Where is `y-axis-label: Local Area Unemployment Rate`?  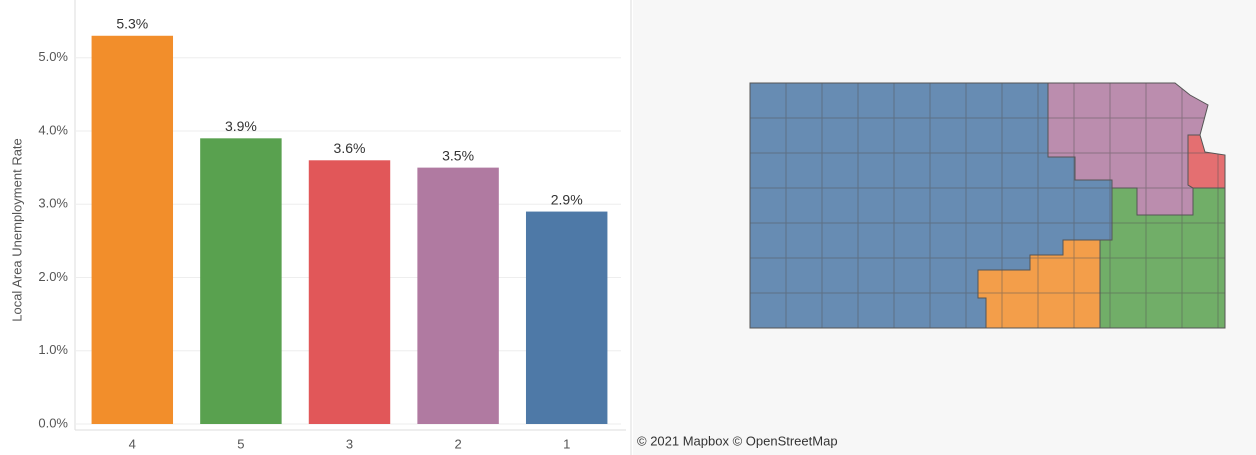
y-axis-label: Local Area Unemployment Rate is located at coordinates (16, 230).